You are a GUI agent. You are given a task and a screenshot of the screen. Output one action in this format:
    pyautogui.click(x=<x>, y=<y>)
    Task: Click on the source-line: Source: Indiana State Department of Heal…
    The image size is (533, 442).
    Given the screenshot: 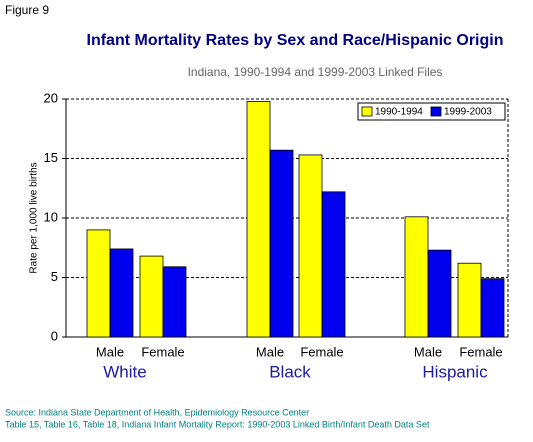 What is the action you would take?
    pyautogui.click(x=157, y=412)
    